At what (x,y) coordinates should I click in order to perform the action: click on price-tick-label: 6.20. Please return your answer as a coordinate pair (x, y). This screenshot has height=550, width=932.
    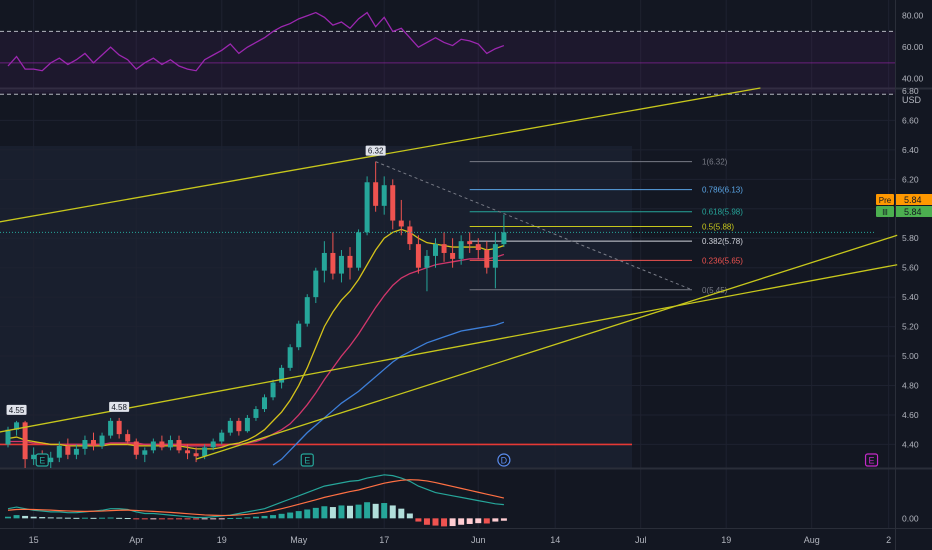
    Looking at the image, I should click on (910, 179).